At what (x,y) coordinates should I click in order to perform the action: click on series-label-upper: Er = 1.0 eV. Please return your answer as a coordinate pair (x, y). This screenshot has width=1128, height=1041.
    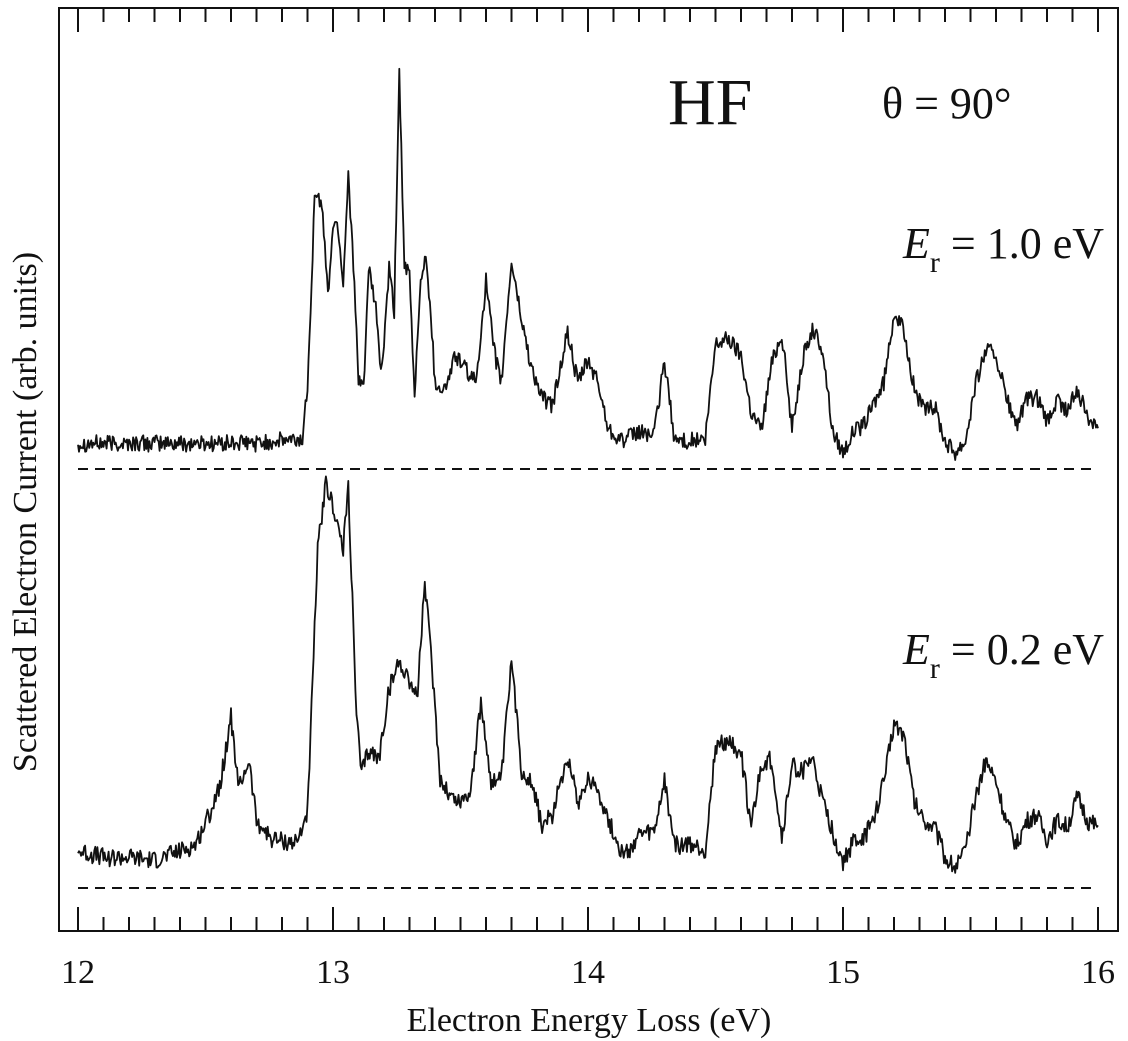
    Looking at the image, I should click on (1003, 249).